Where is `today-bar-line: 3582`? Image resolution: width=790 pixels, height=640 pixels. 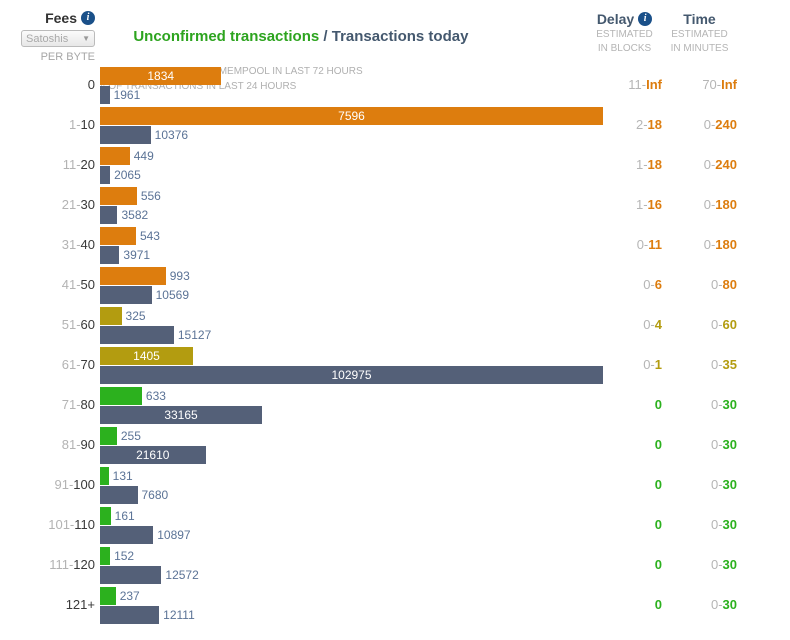 today-bar-line: 3582 is located at coordinates (420, 214).